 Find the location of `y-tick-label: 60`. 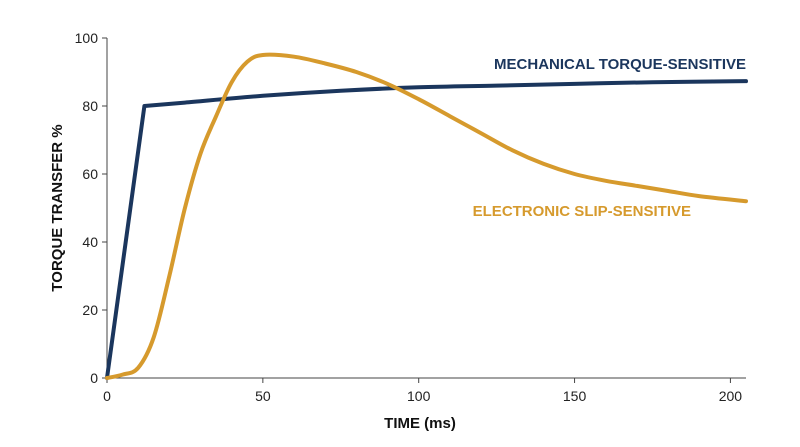

y-tick-label: 60 is located at coordinates (90, 174).